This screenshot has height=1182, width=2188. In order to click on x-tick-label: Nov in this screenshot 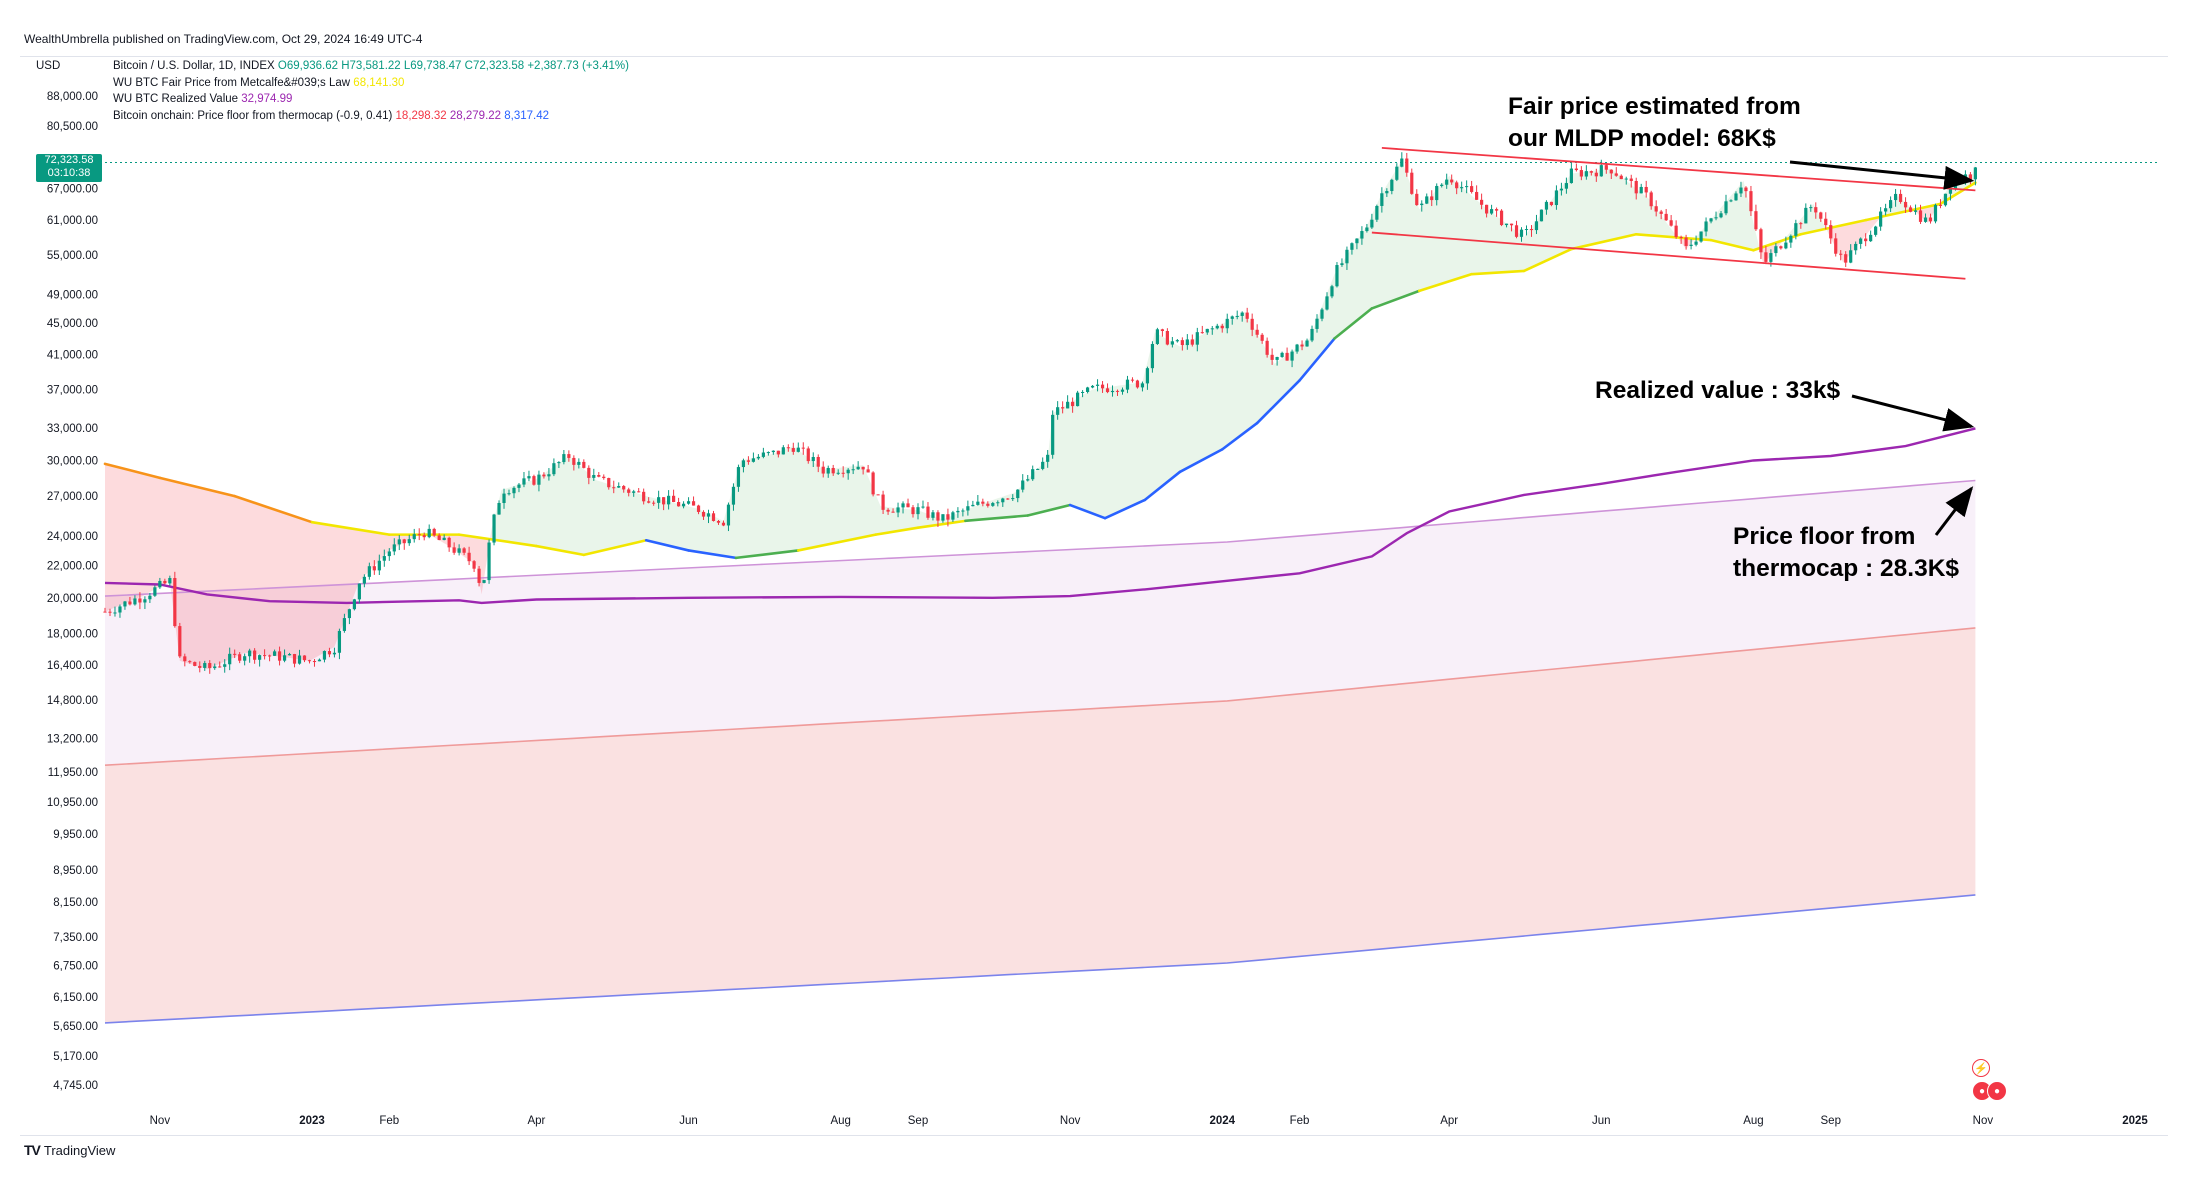, I will do `click(1983, 1121)`.